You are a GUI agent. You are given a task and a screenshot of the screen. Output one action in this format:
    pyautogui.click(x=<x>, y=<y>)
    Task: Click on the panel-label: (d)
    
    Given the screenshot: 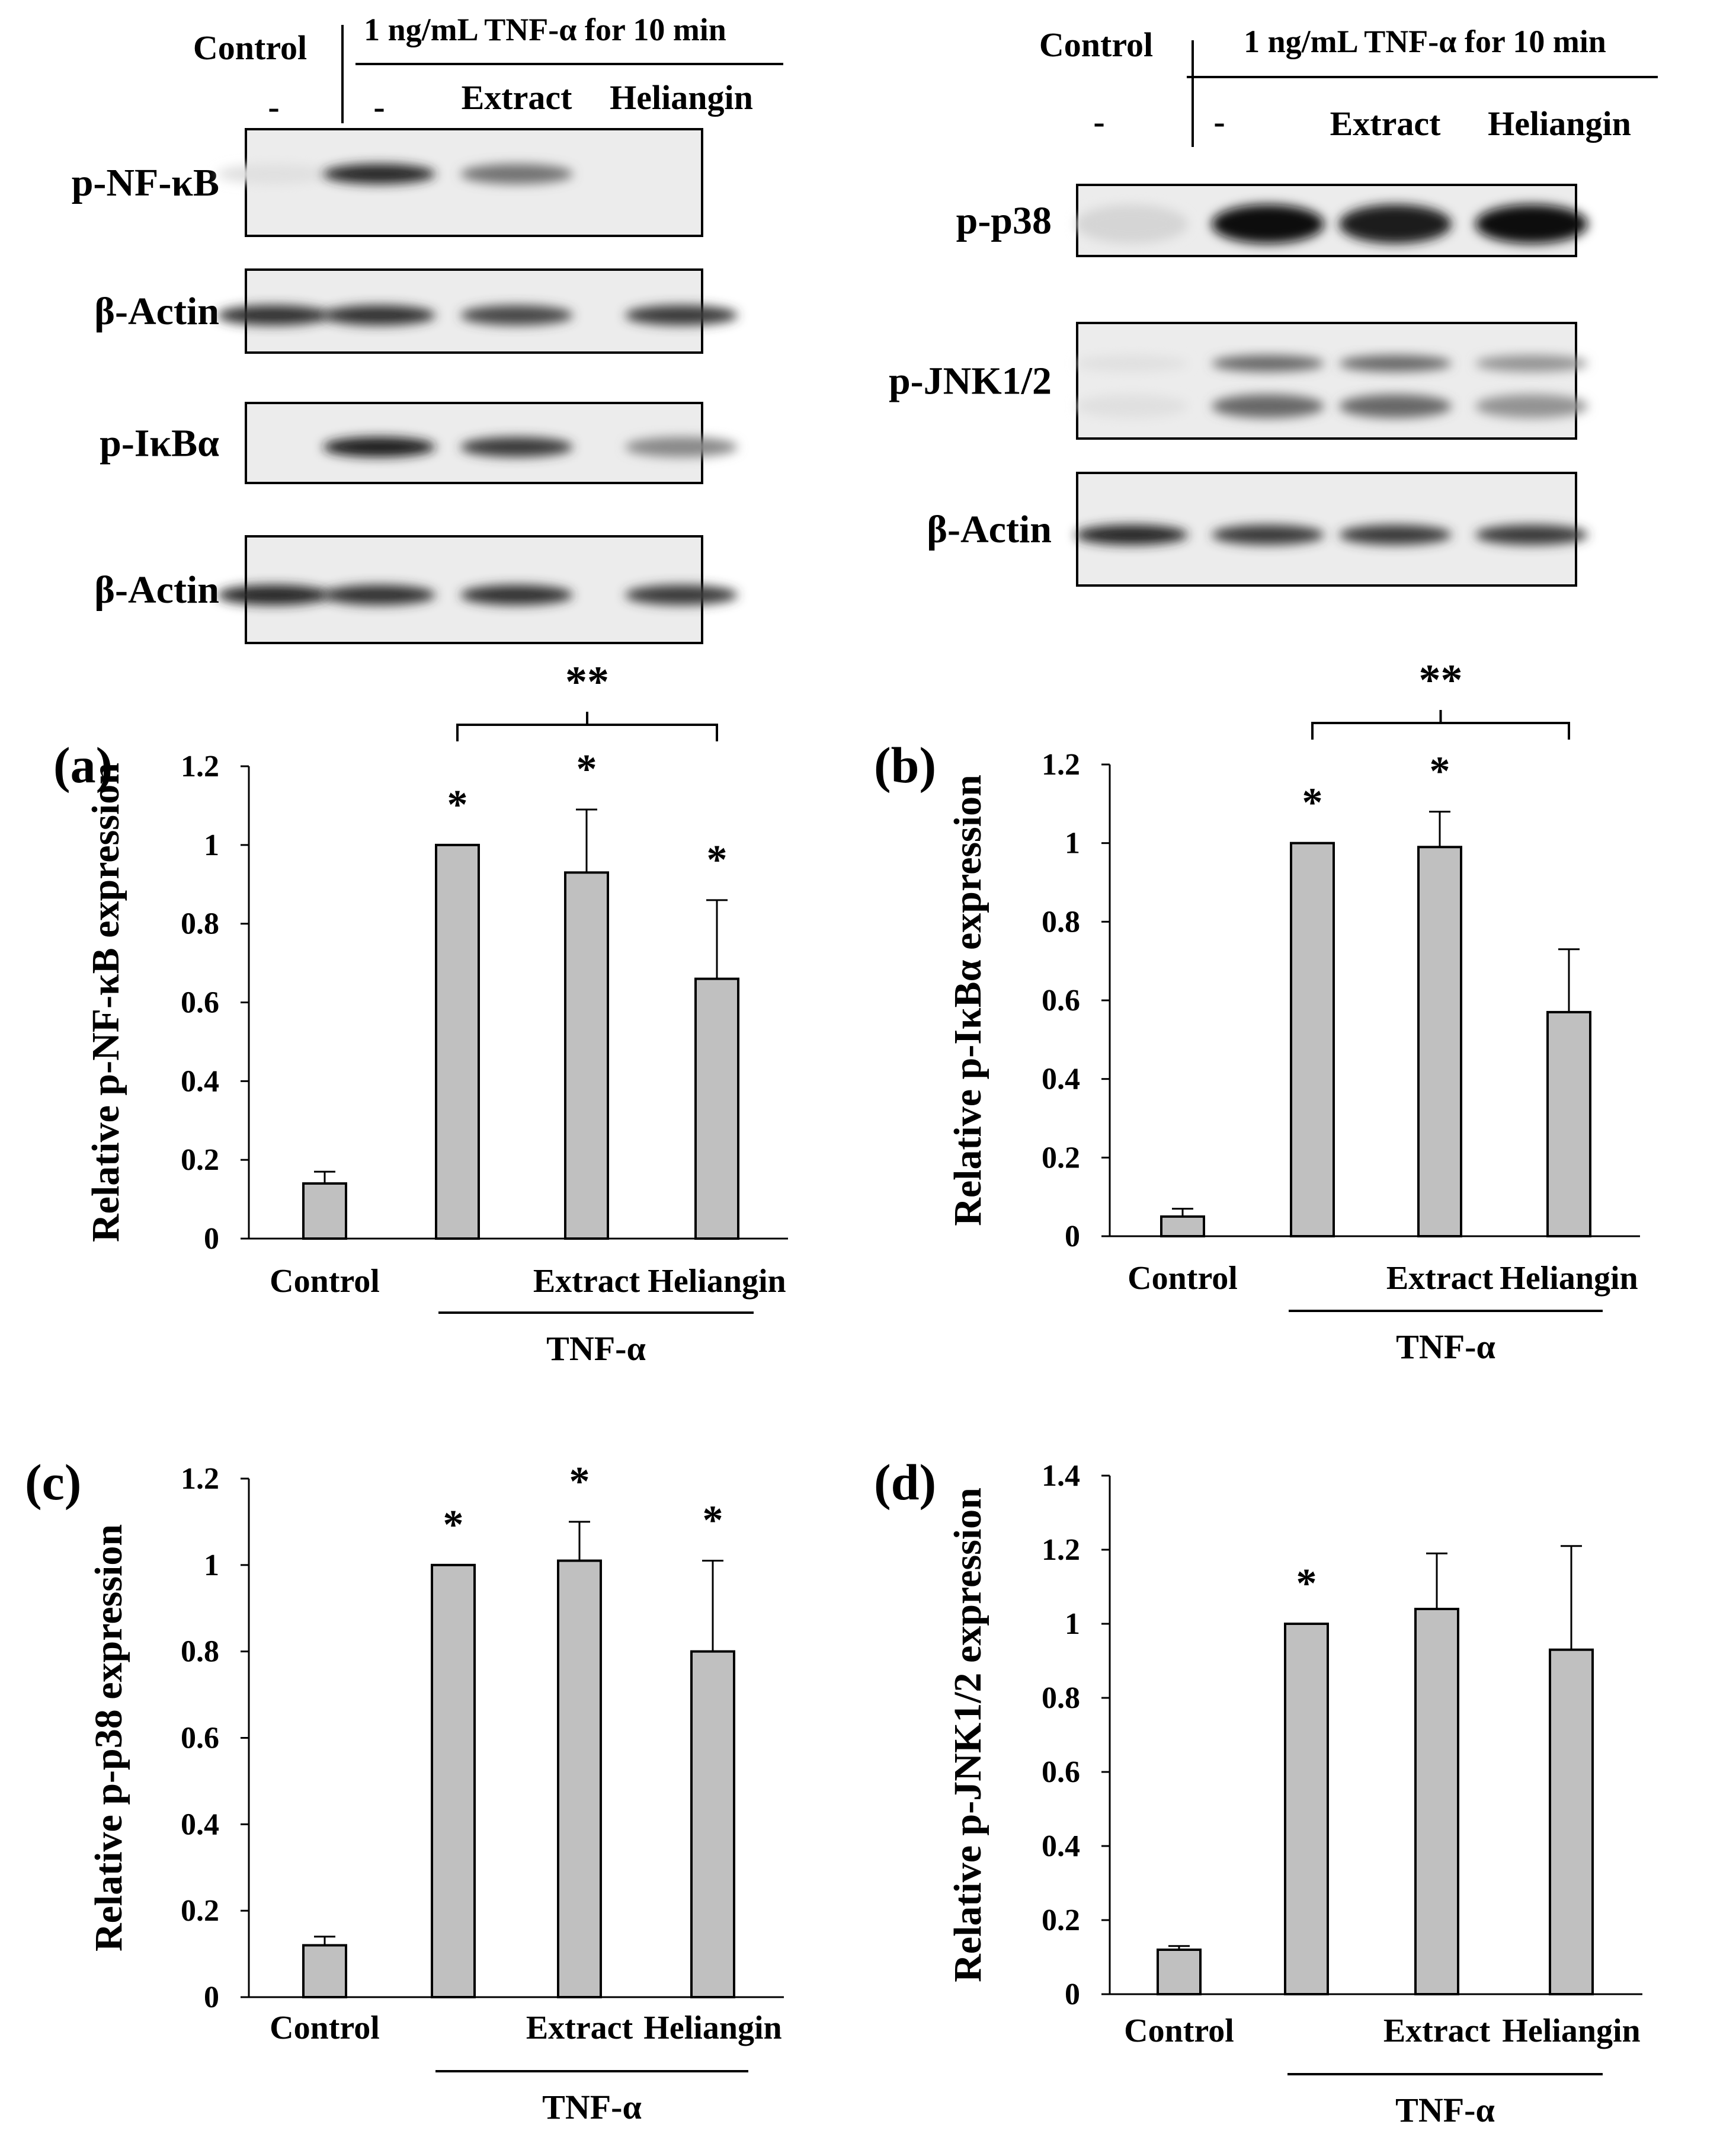 What is the action you would take?
    pyautogui.click(x=905, y=1483)
    